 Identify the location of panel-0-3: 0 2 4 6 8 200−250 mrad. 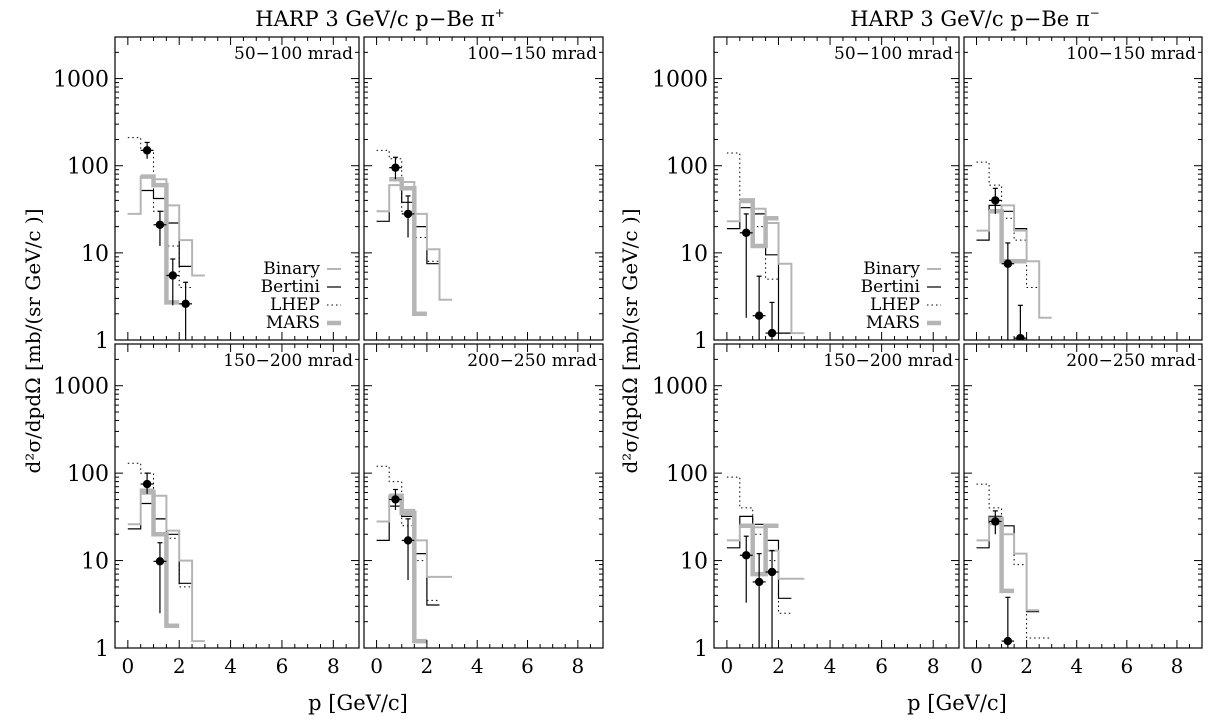
(483, 510).